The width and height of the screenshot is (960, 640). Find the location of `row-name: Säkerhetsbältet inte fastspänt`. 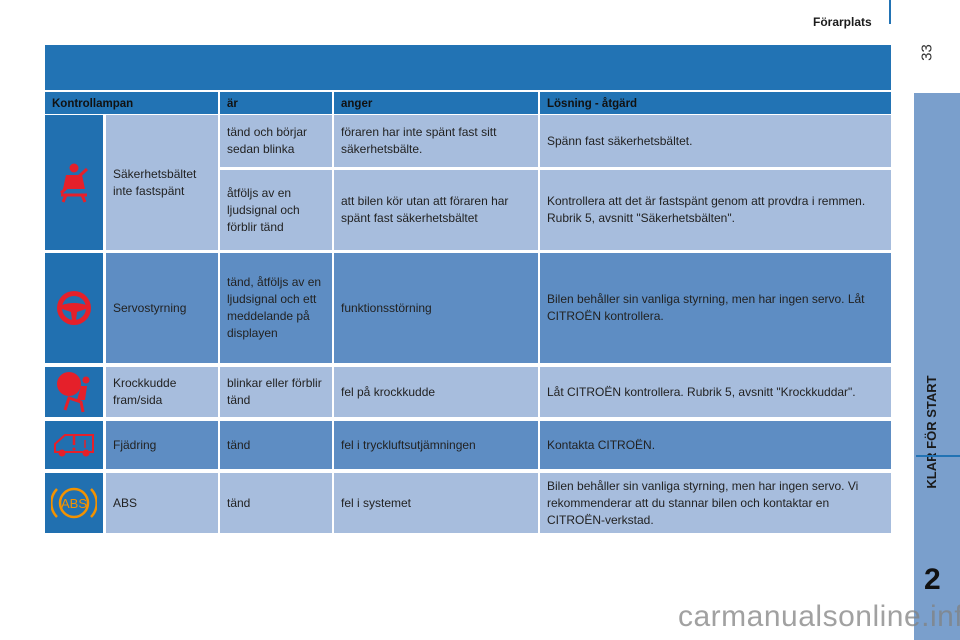

row-name: Säkerhetsbältet inte fastspänt is located at coordinates (162, 182).